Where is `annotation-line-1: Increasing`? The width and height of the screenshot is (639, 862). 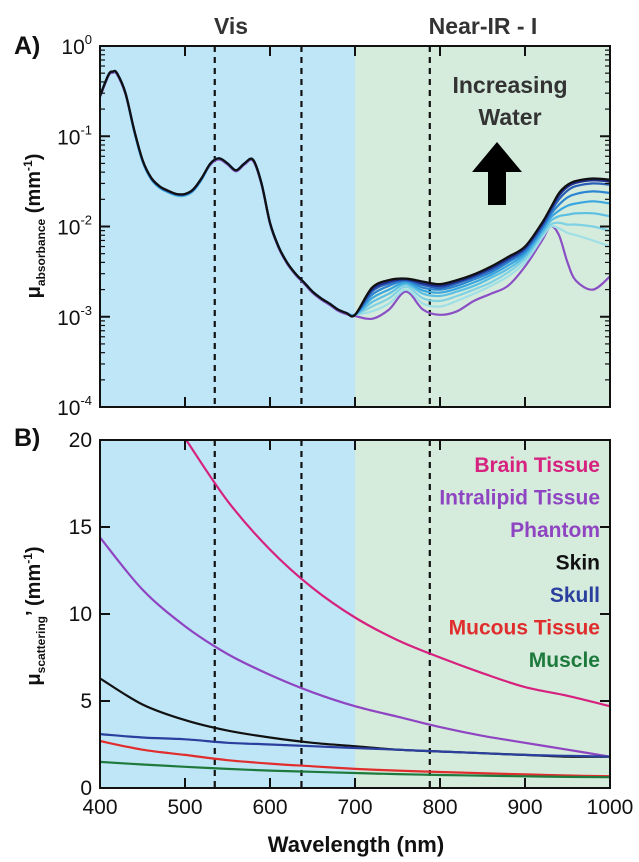
annotation-line-1: Increasing is located at coordinates (509, 85).